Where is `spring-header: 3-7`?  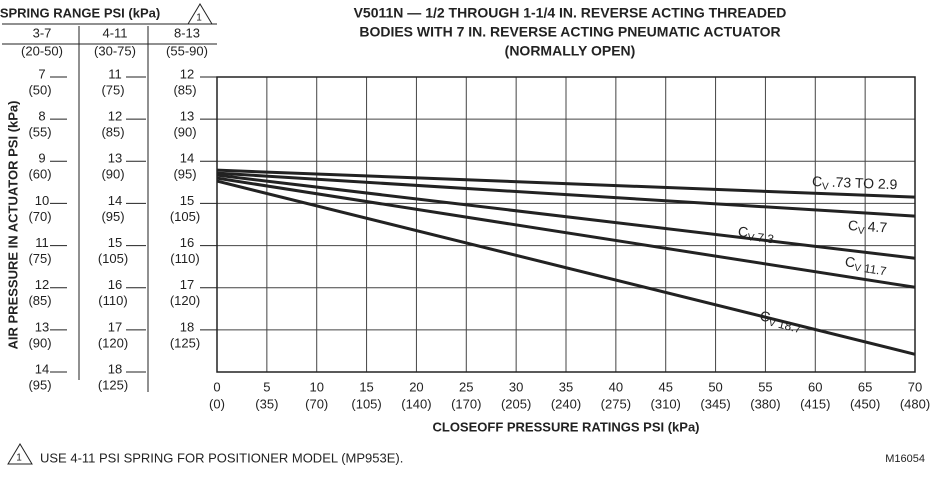 spring-header: 3-7 is located at coordinates (42, 32).